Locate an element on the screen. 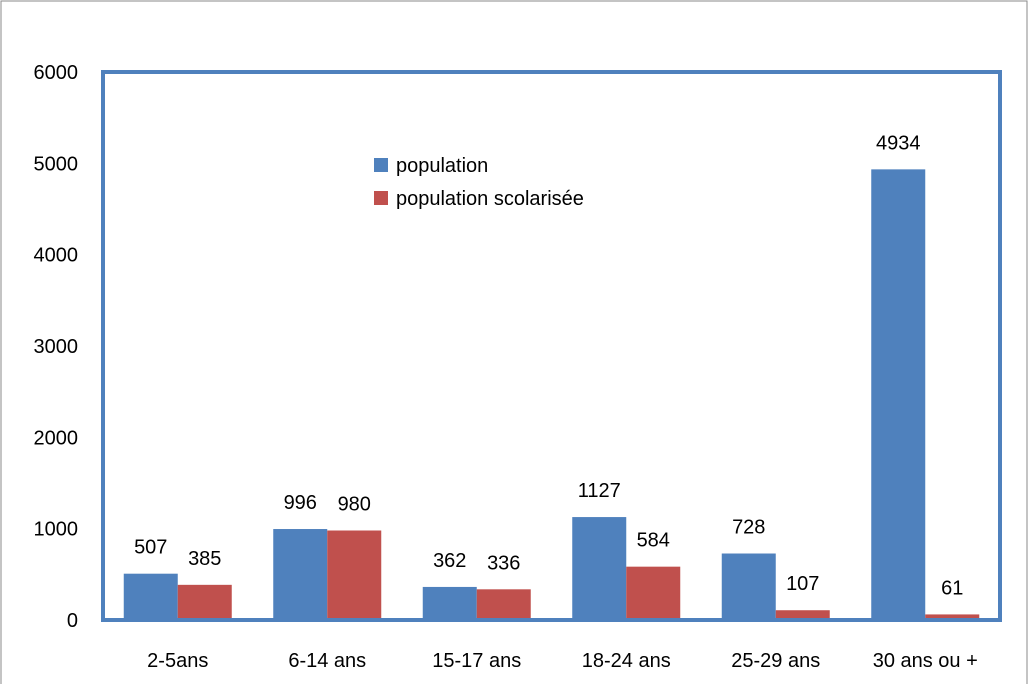  data-label: 584 is located at coordinates (653, 541).